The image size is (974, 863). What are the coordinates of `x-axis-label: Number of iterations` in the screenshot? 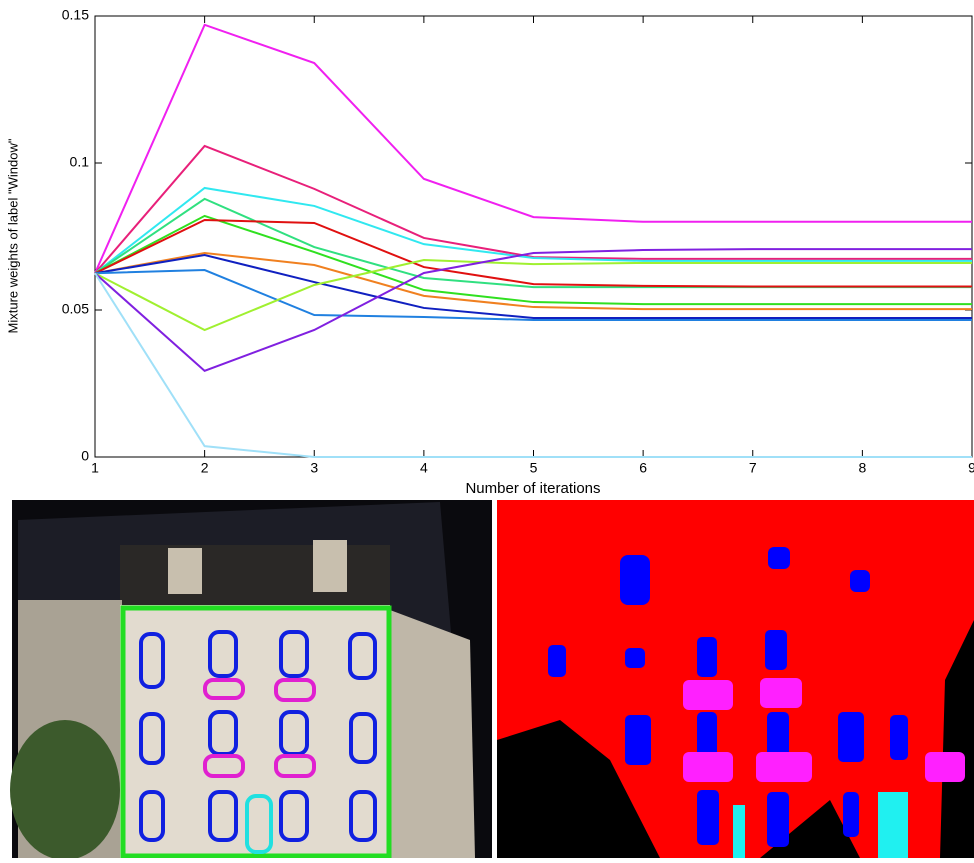 It's located at (532, 488).